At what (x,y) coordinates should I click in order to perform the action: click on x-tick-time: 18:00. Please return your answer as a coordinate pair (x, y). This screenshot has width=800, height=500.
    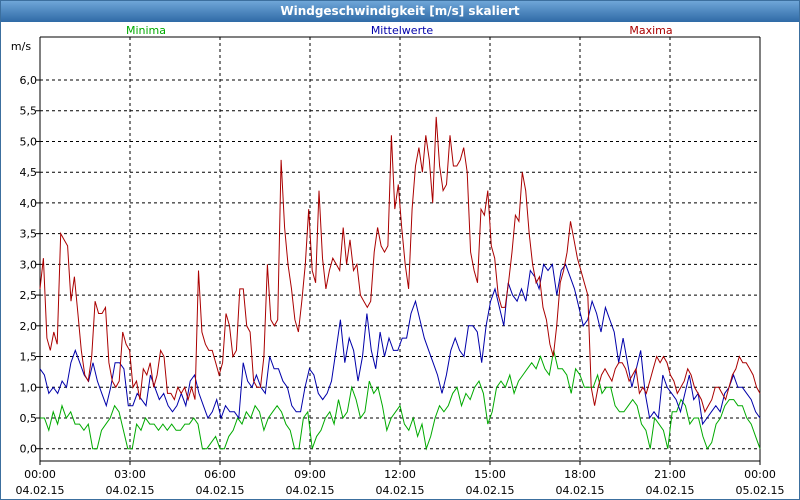
    Looking at the image, I should click on (580, 474).